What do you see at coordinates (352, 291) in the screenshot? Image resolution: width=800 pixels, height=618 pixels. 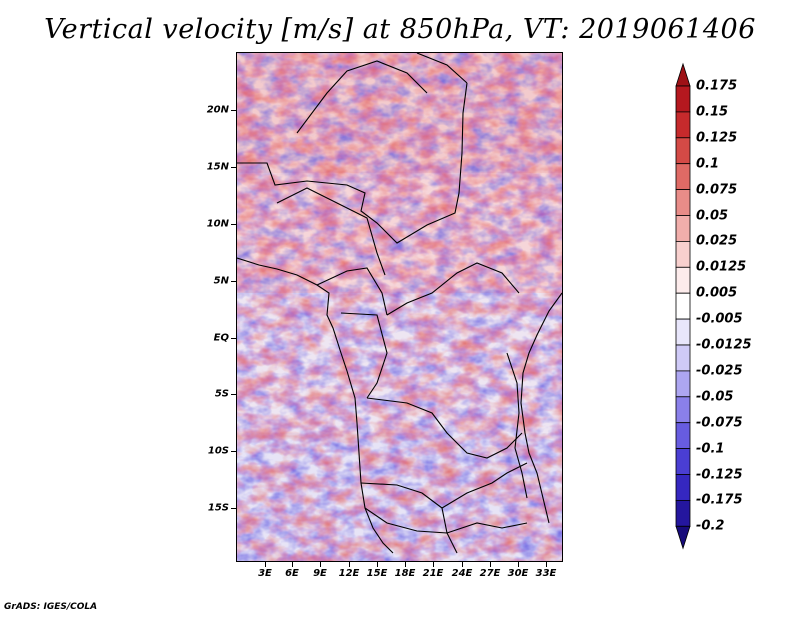 I see `border-cameroon` at bounding box center [352, 291].